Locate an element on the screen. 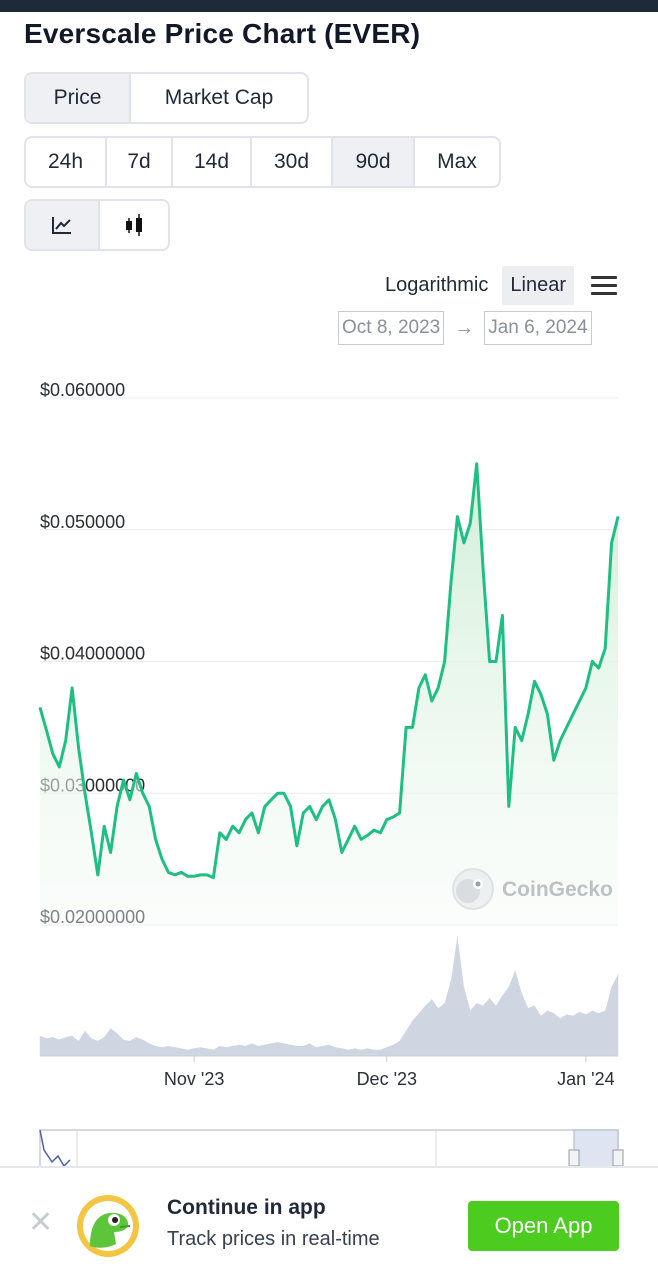 The image size is (658, 1280). menu-icon is located at coordinates (604, 286).